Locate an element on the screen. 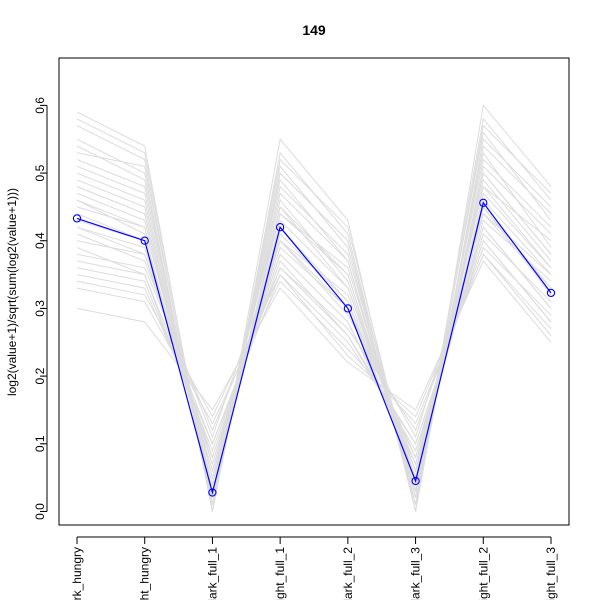 This screenshot has width=600, height=600. x-tick-label: light_full_2 is located at coordinates (483, 573).